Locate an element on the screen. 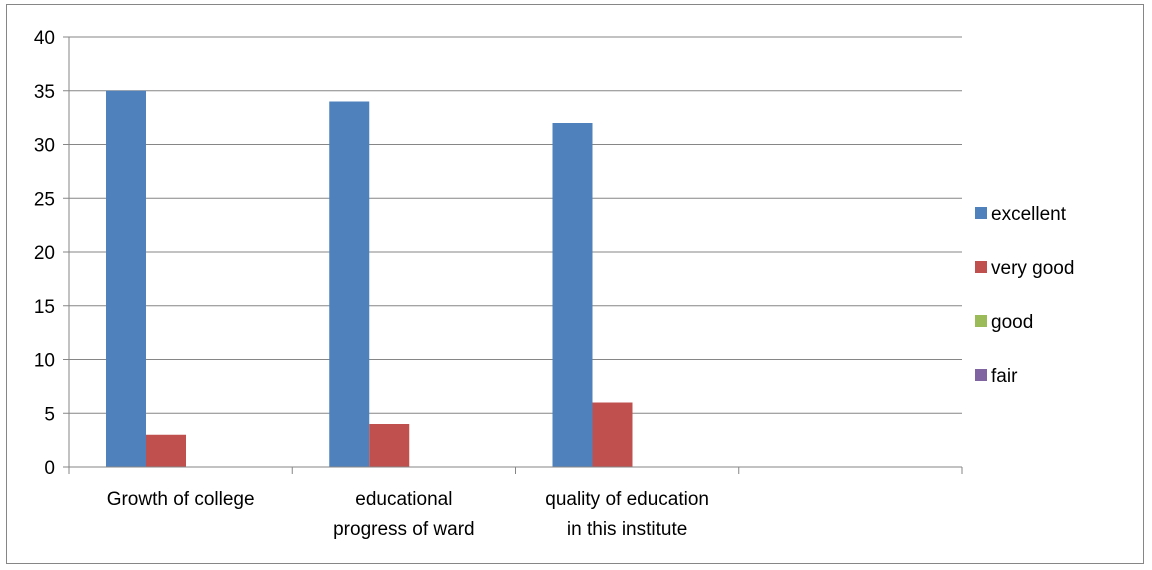 This screenshot has width=1152, height=570. legend: excellent very good good fair is located at coordinates (1024, 295).